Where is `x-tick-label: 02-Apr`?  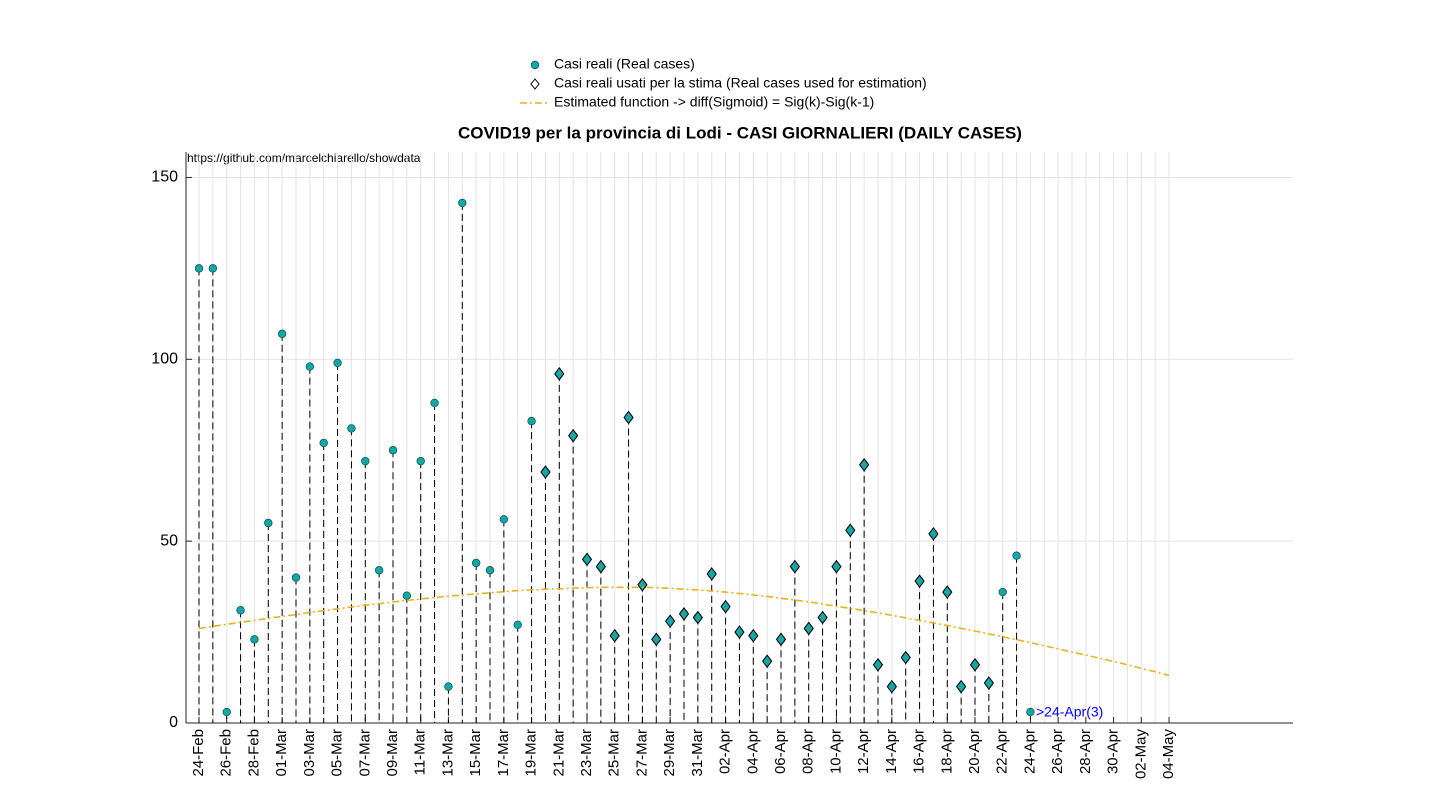
x-tick-label: 02-Apr is located at coordinates (725, 751).